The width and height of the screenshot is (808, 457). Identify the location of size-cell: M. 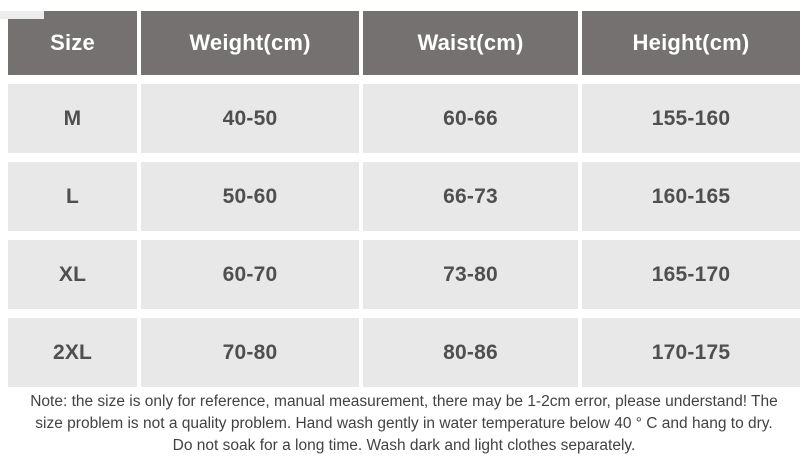
(72, 118).